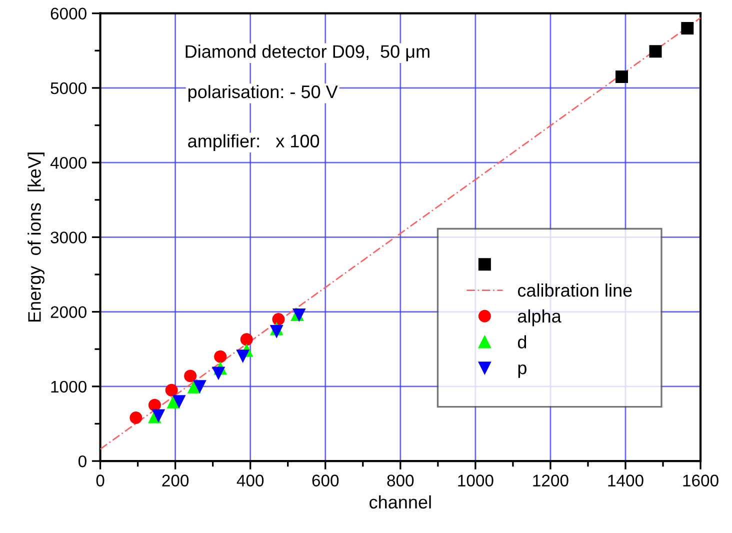  What do you see at coordinates (308, 53) in the screenshot?
I see `annotation: Diamond detector D09, 50 μm` at bounding box center [308, 53].